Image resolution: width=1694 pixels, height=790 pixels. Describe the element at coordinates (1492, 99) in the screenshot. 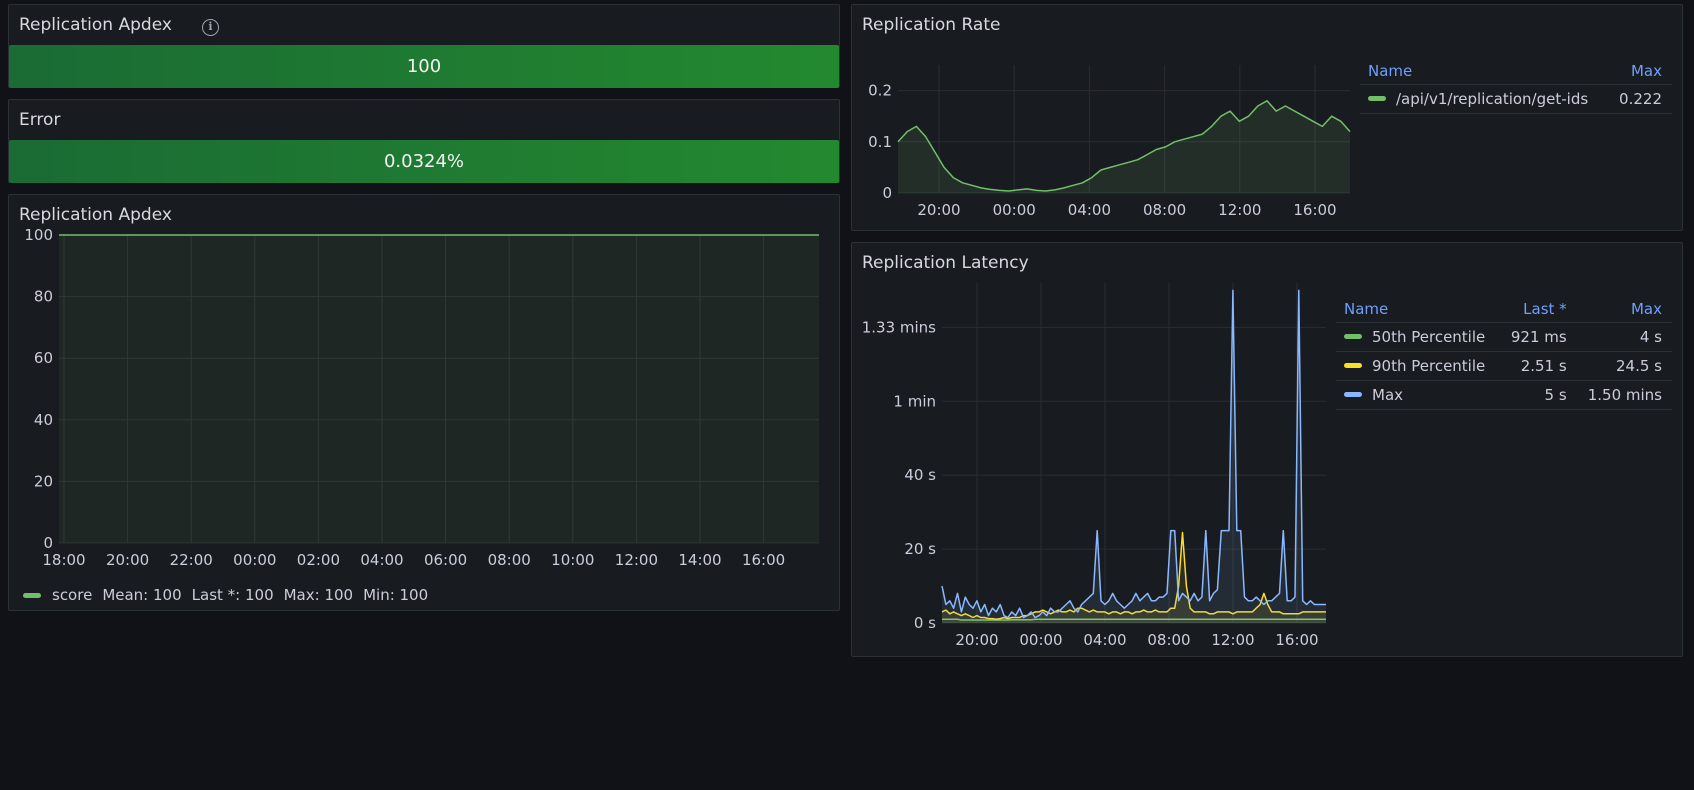

I see `legend-series-name: /api/v1/replication/get-ids` at that location.